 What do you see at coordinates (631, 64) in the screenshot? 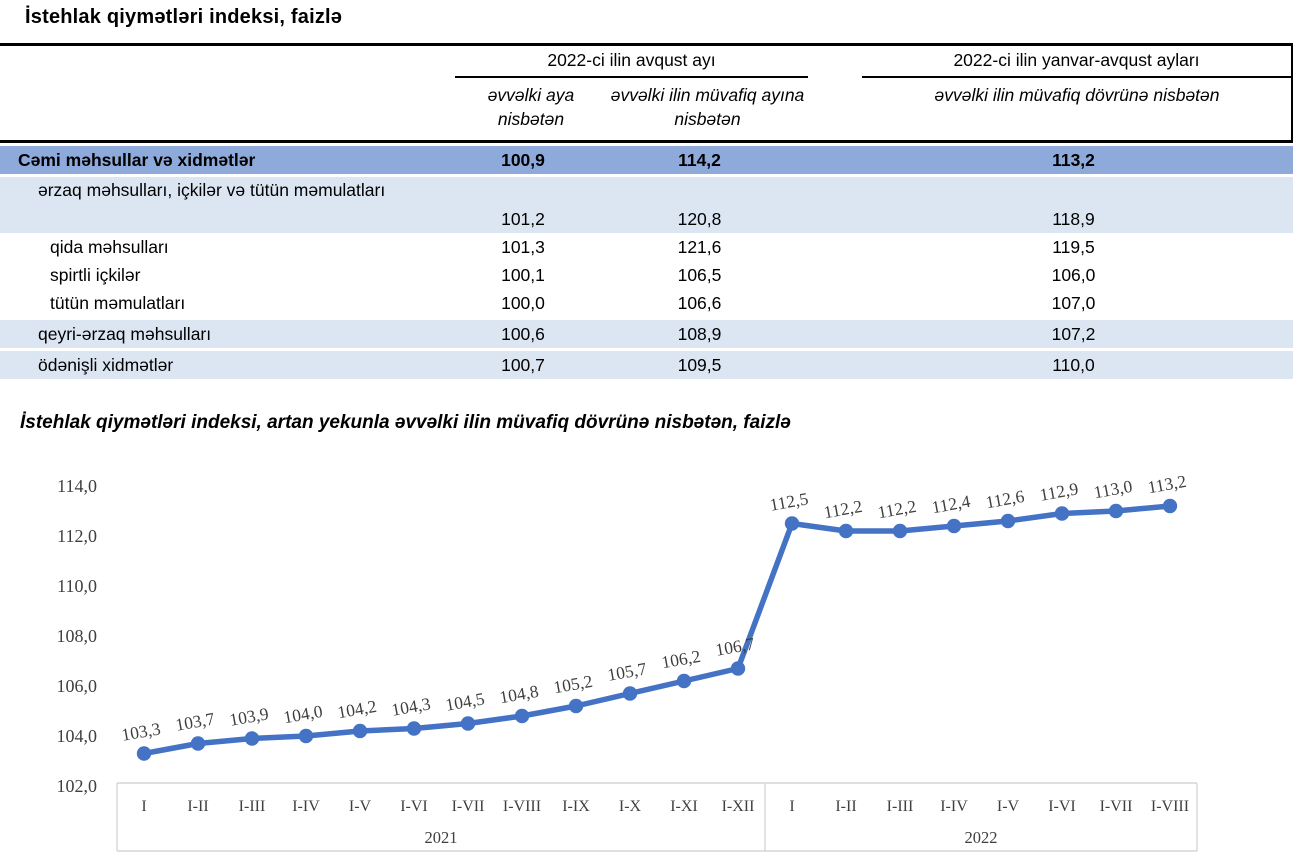
I see `column-group-august: 2022-ci ilin avqust ayı` at bounding box center [631, 64].